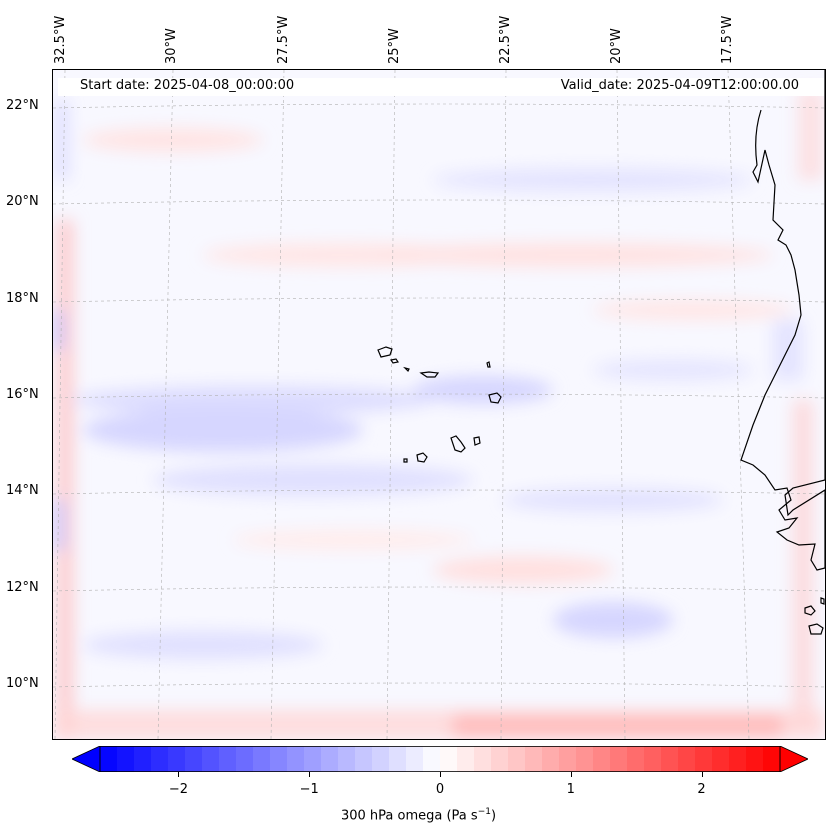 The height and width of the screenshot is (839, 837). I want to click on valid-date-label: Valid_date: 2025-04-09T12:00:00.00, so click(679, 85).